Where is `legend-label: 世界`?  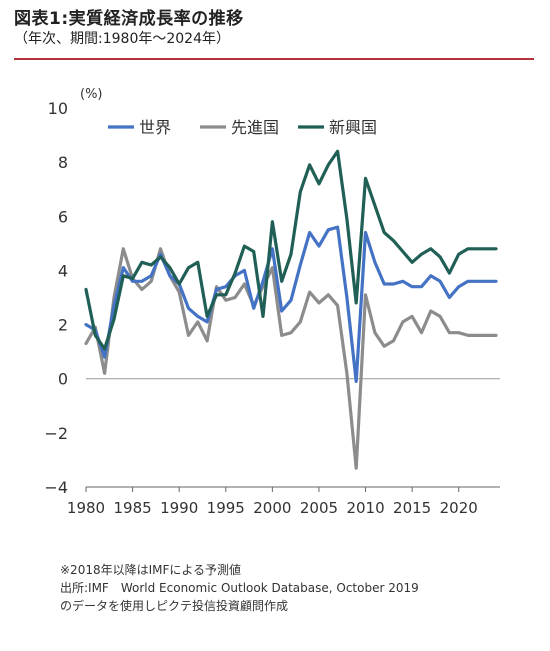
legend-label: 世界 is located at coordinates (155, 127).